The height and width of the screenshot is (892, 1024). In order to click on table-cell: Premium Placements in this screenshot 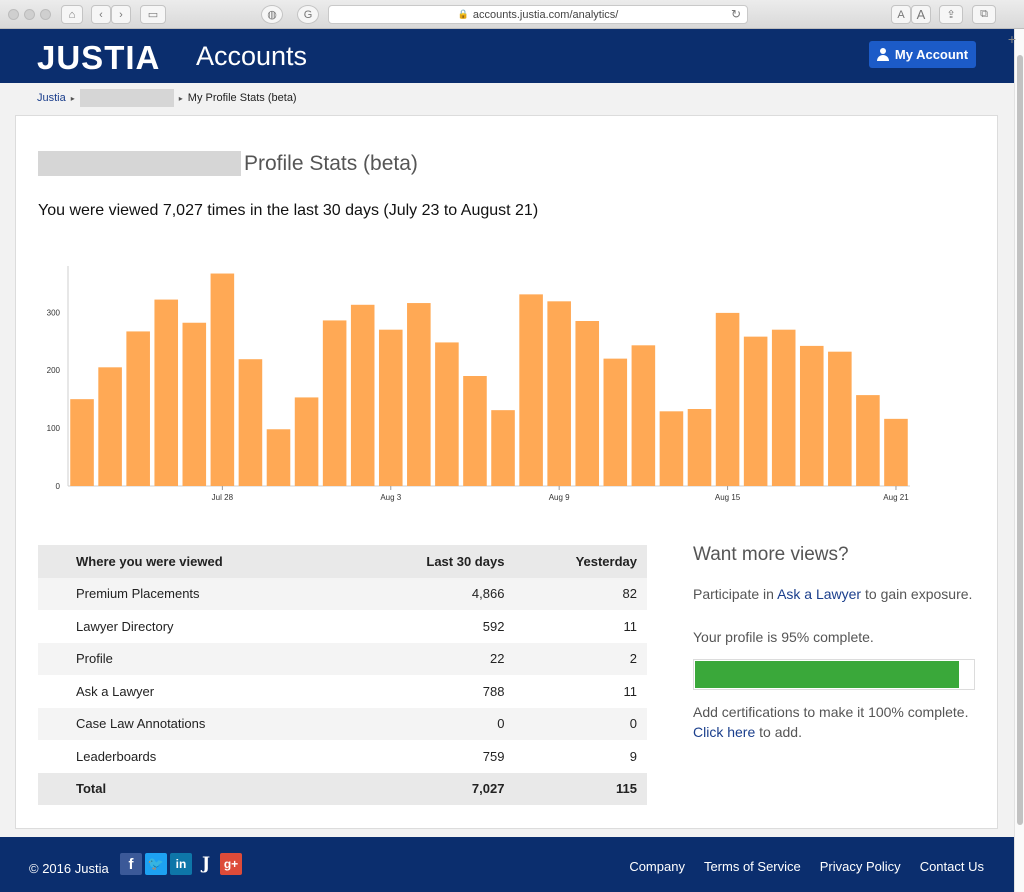, I will do `click(196, 593)`.